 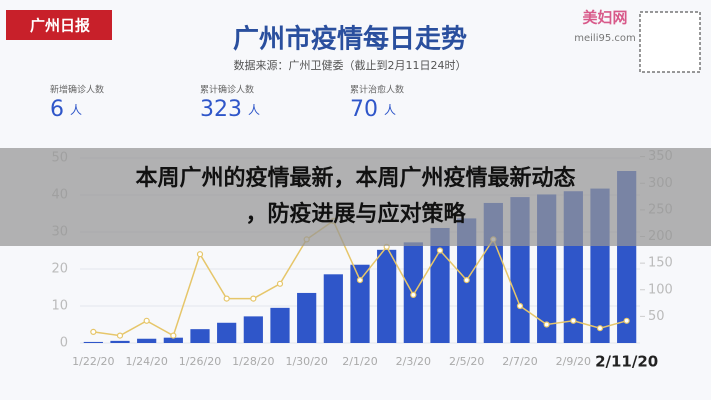 I want to click on x-tick-label: 2/7/20, so click(x=519, y=361).